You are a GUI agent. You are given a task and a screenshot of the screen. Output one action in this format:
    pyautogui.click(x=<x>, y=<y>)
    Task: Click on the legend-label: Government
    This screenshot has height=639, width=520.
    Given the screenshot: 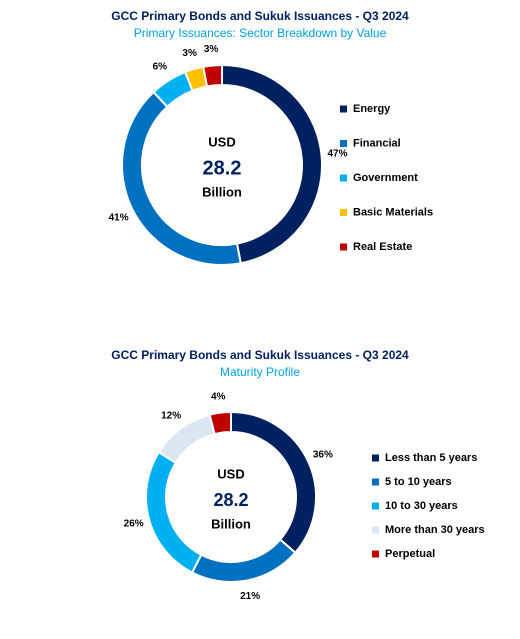 What is the action you would take?
    pyautogui.click(x=385, y=178)
    